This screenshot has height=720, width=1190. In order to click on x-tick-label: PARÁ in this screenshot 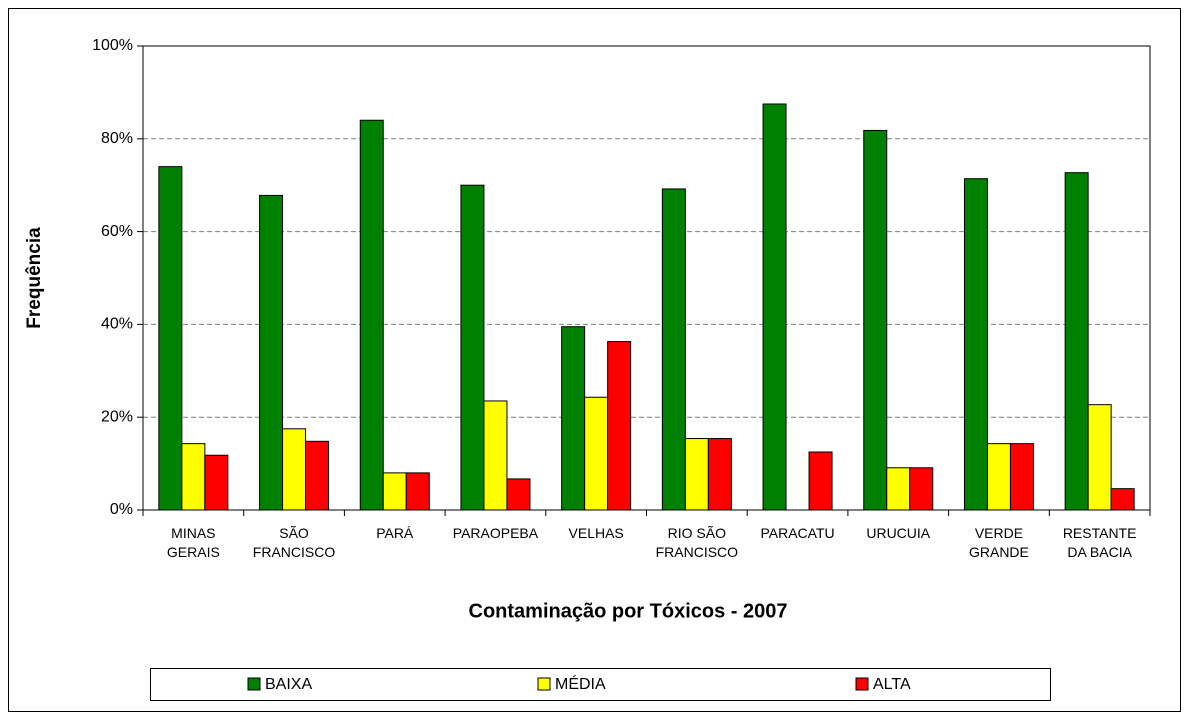, I will do `click(395, 533)`.